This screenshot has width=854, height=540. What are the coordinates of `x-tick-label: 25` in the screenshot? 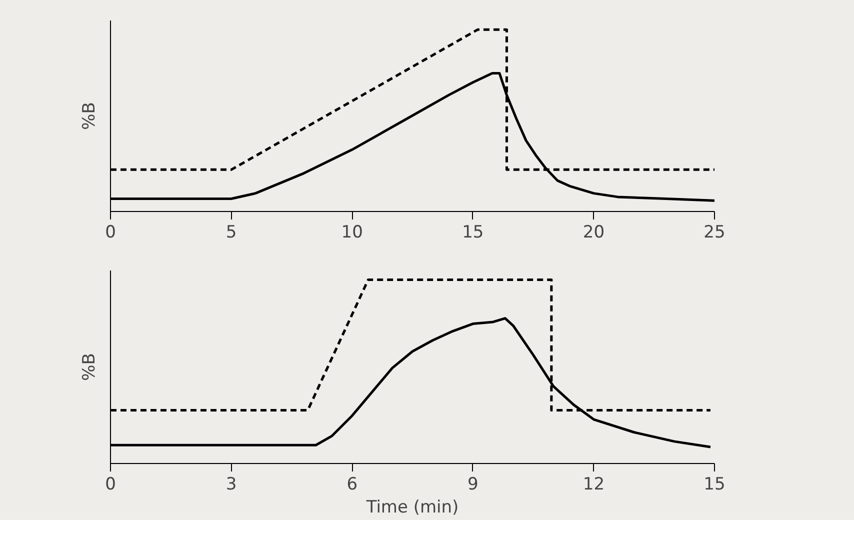 It's located at (715, 232).